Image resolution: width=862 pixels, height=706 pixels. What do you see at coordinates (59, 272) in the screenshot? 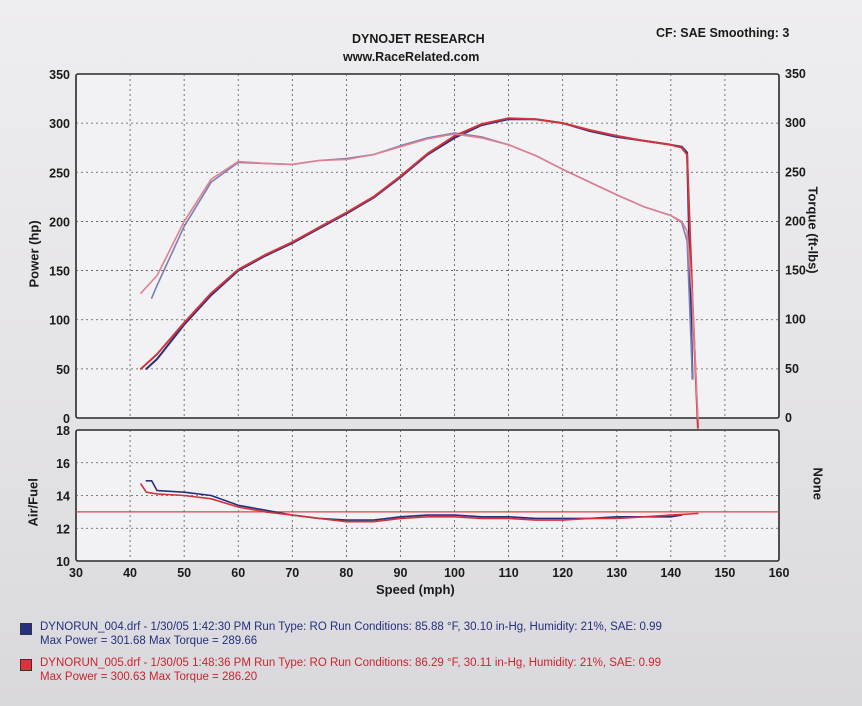
I see `power-y-tick-label: 150` at bounding box center [59, 272].